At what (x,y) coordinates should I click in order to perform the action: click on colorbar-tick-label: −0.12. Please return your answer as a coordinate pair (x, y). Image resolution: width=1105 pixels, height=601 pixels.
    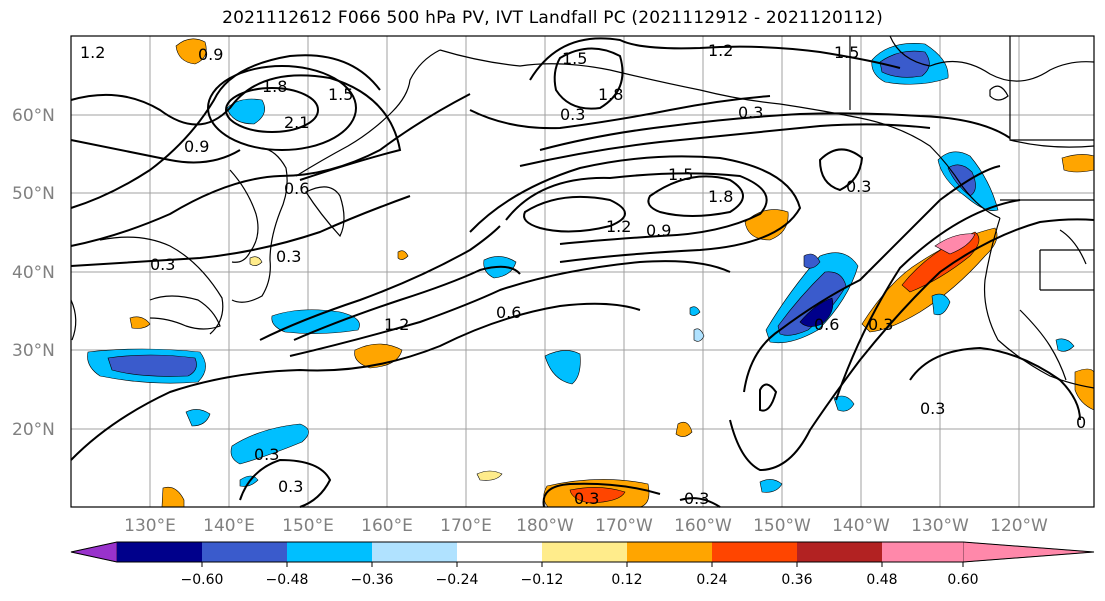
    Looking at the image, I should click on (542, 580).